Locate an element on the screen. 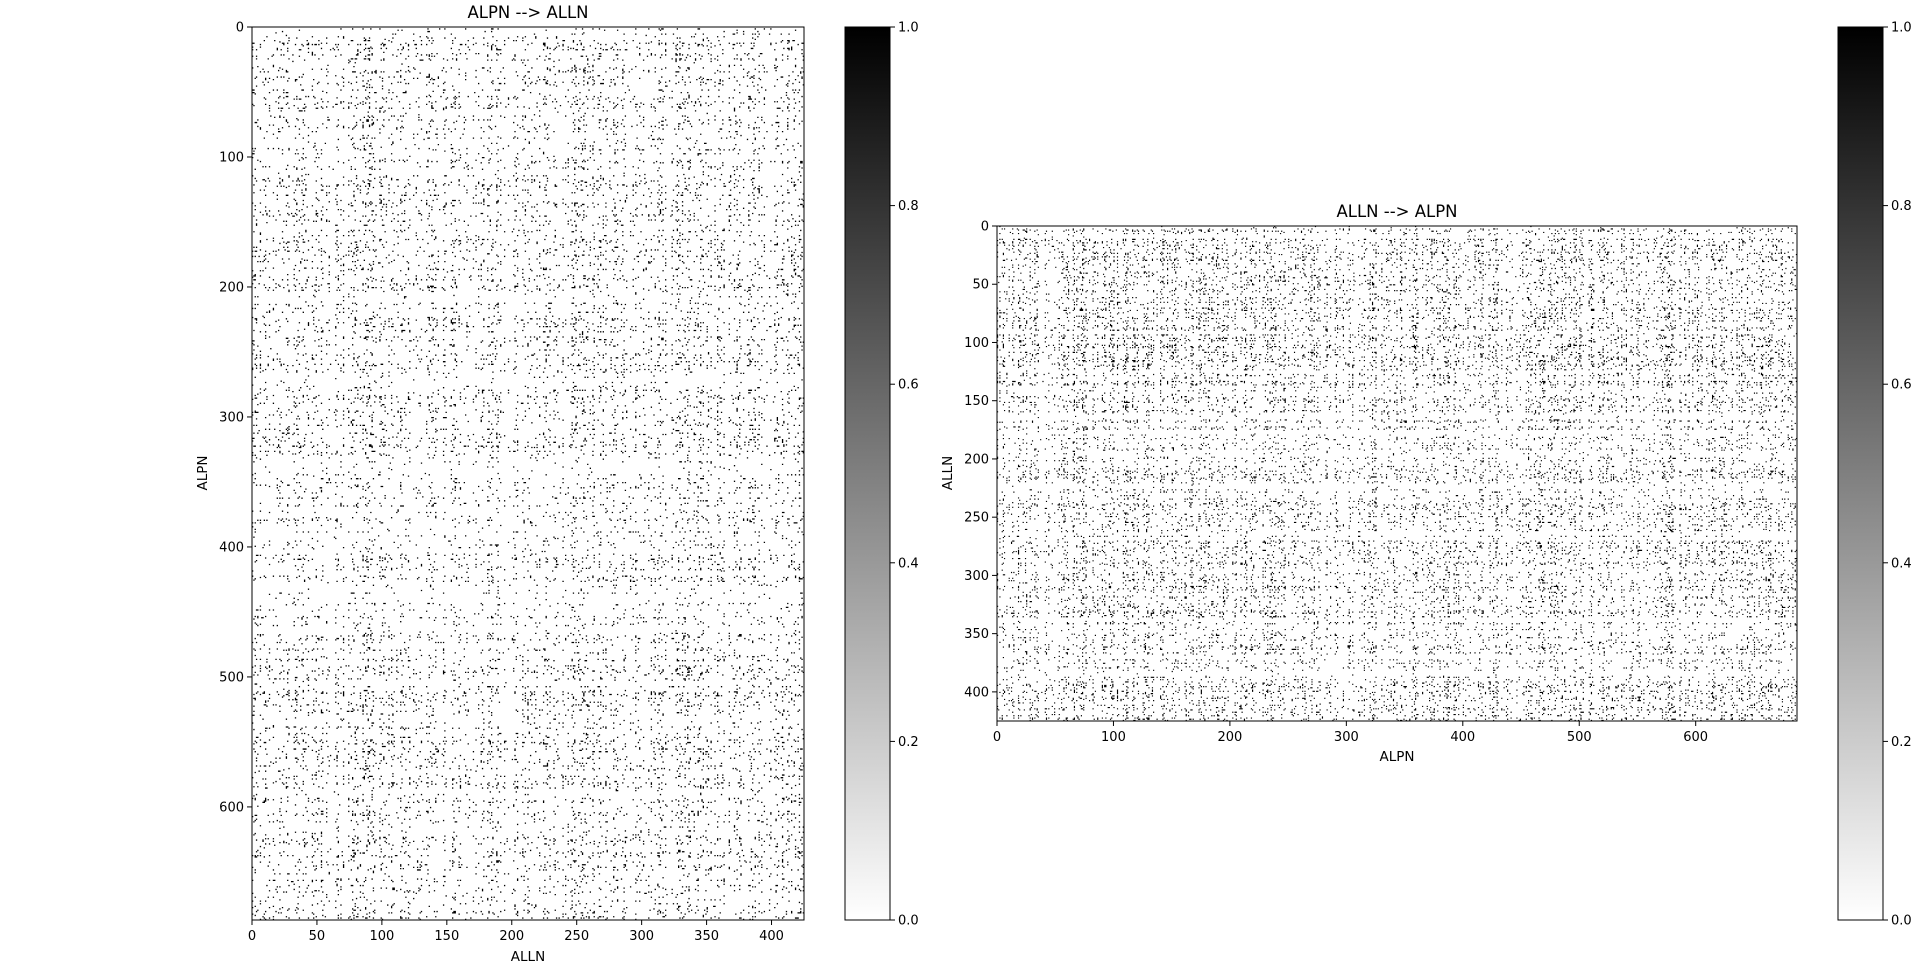 This screenshot has height=967, width=1920. x-tick-label: 500 is located at coordinates (1579, 737).